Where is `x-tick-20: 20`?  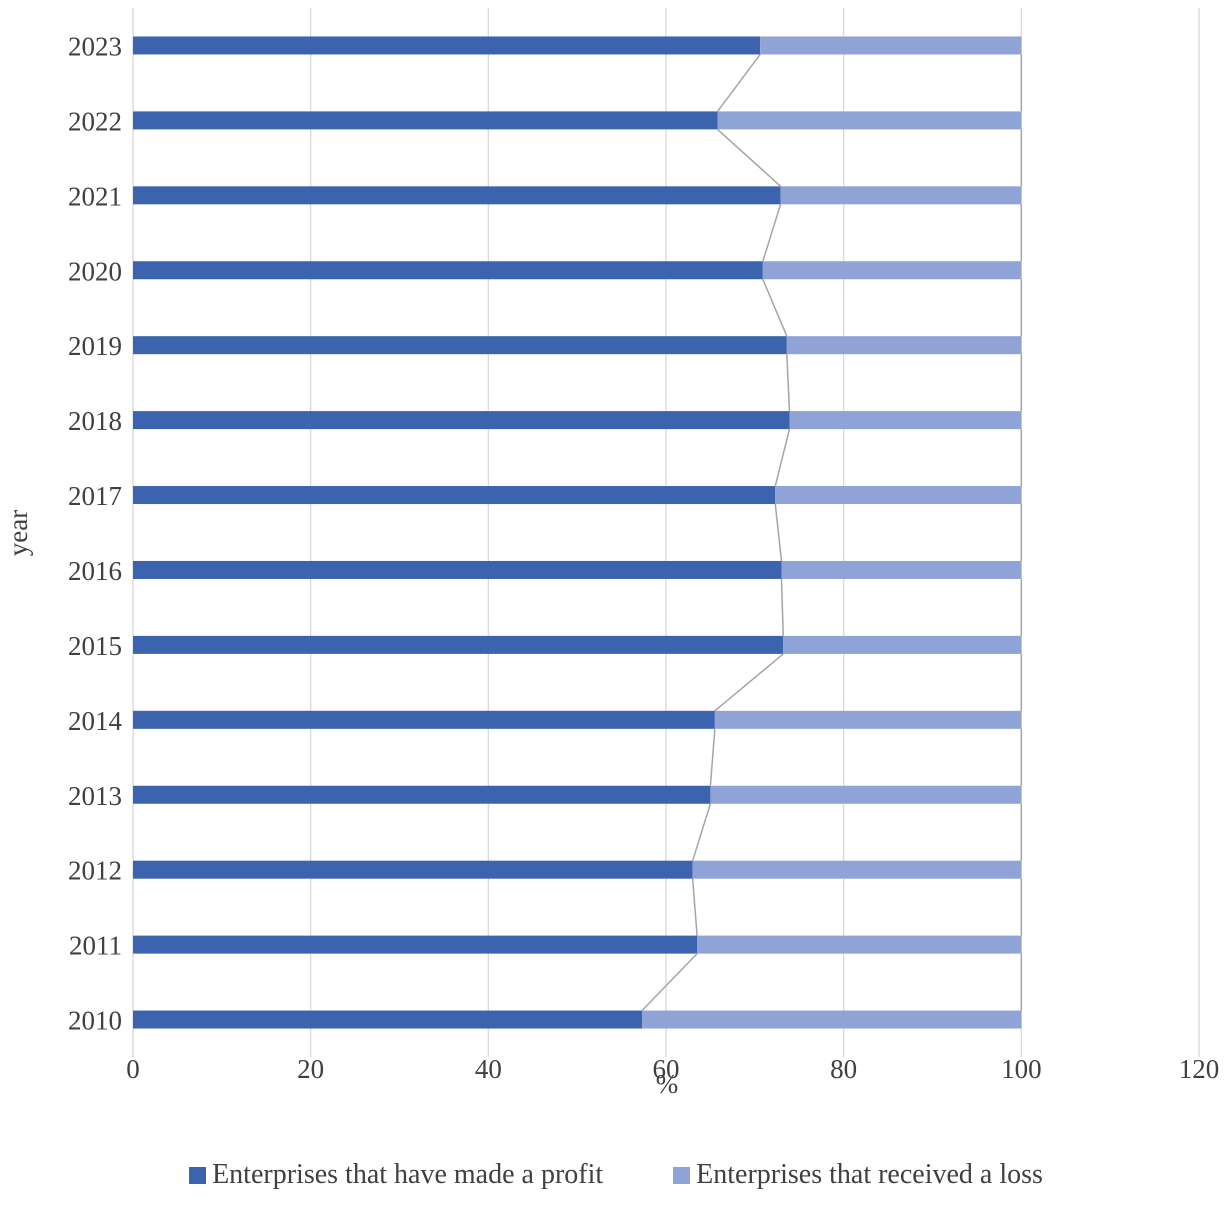
x-tick-20: 20 is located at coordinates (310, 1069).